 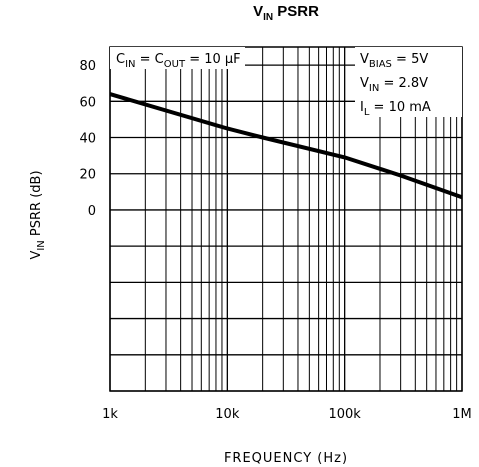 I want to click on x-tick-label: 1k, so click(x=110, y=414).